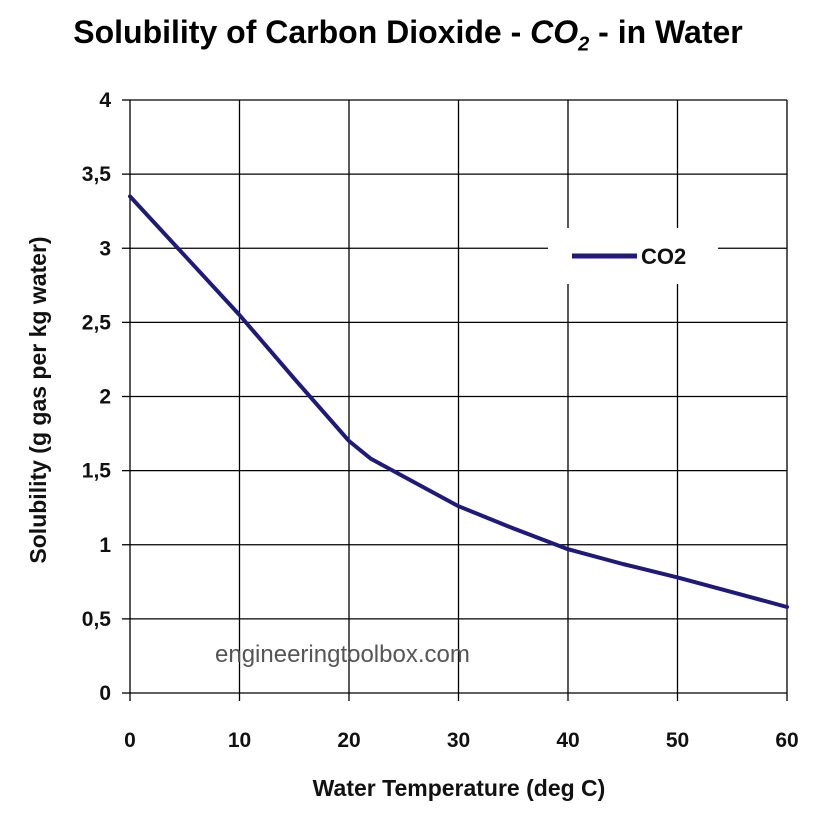 Image resolution: width=816 pixels, height=816 pixels. I want to click on x-axis-label: Water Temperature (deg C), so click(459, 788).